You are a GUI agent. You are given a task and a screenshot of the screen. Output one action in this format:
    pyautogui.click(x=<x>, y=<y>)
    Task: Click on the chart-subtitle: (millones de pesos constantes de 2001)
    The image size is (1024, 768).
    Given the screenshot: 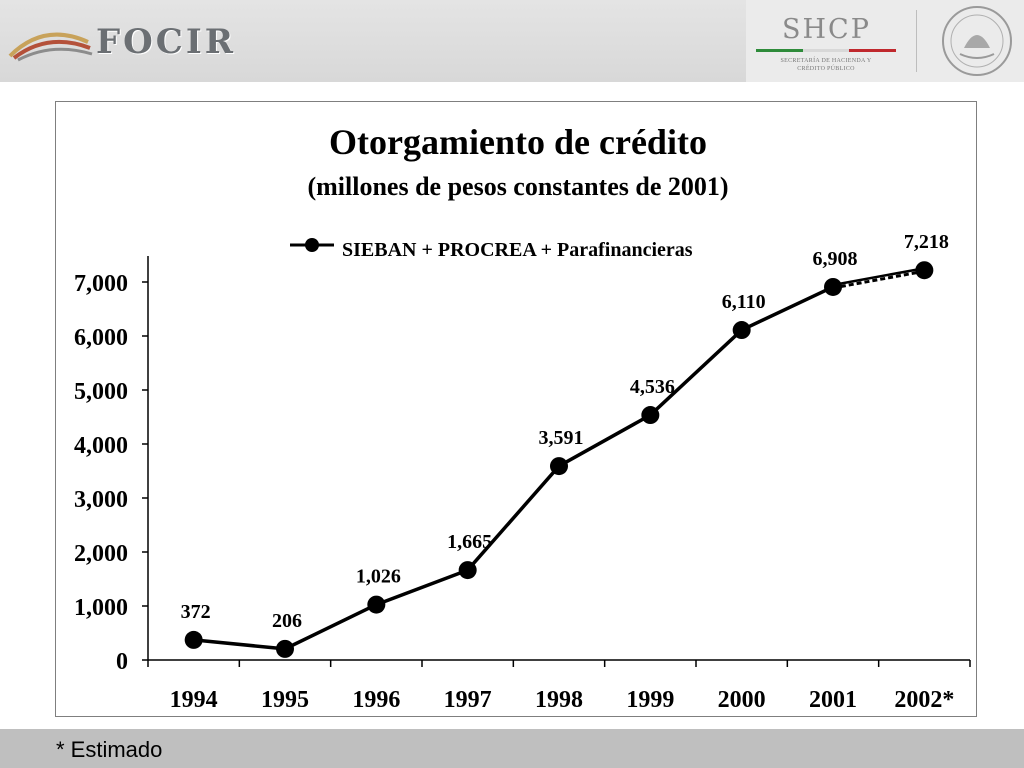 What is the action you would take?
    pyautogui.click(x=517, y=186)
    